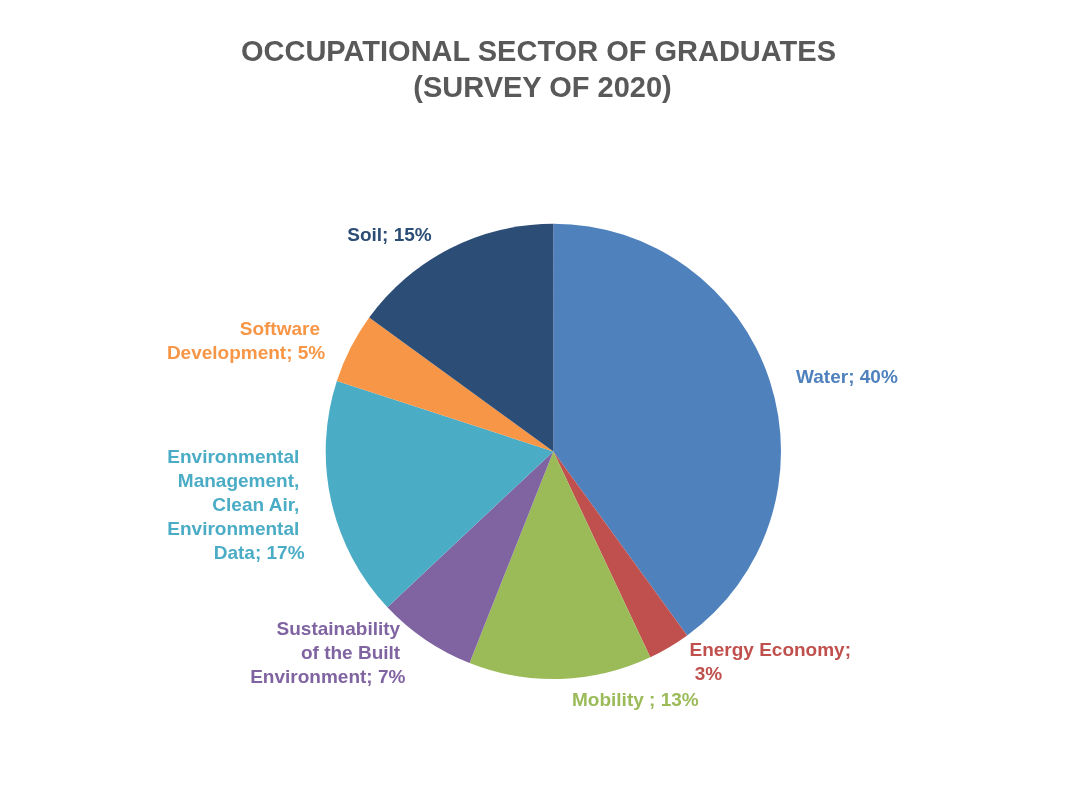 The image size is (1085, 785). What do you see at coordinates (328, 653) in the screenshot?
I see `slice-label: Sustainability of the Built Environment; 7%` at bounding box center [328, 653].